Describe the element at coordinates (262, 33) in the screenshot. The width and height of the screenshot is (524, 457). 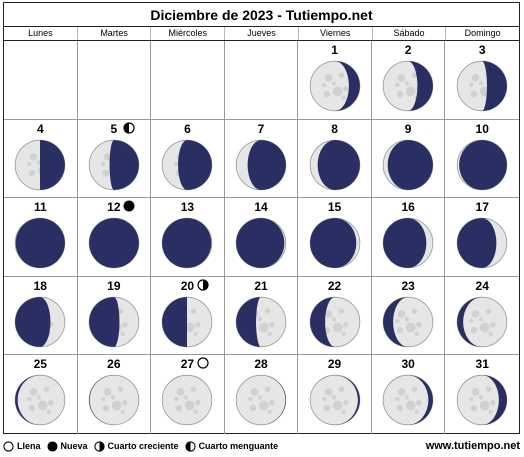
I see `weekday-jueves: Jueves` at that location.